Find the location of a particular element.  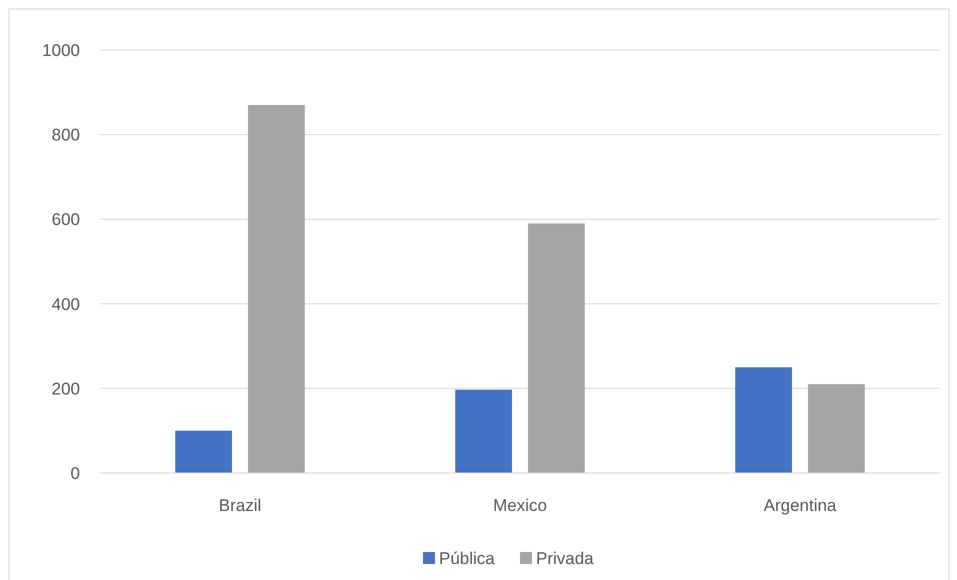

y-tick-label: 600 is located at coordinates (66, 220).